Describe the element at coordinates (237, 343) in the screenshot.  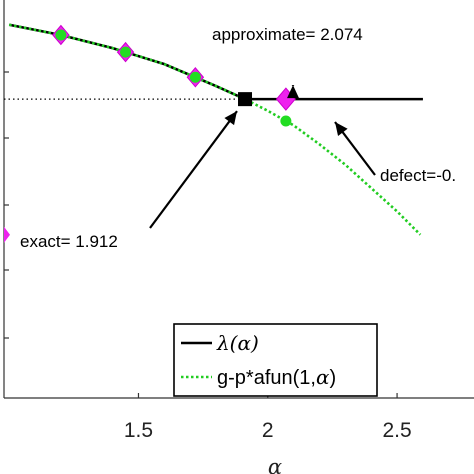
I see `legend-label-lambda: λ(α)` at that location.